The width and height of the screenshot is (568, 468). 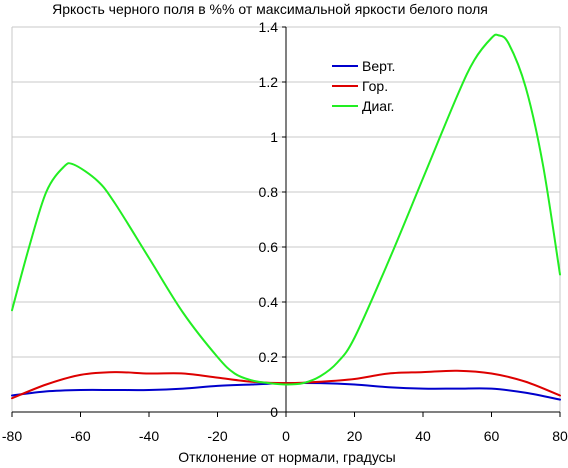 I want to click on legend-label: Верт., so click(x=378, y=66).